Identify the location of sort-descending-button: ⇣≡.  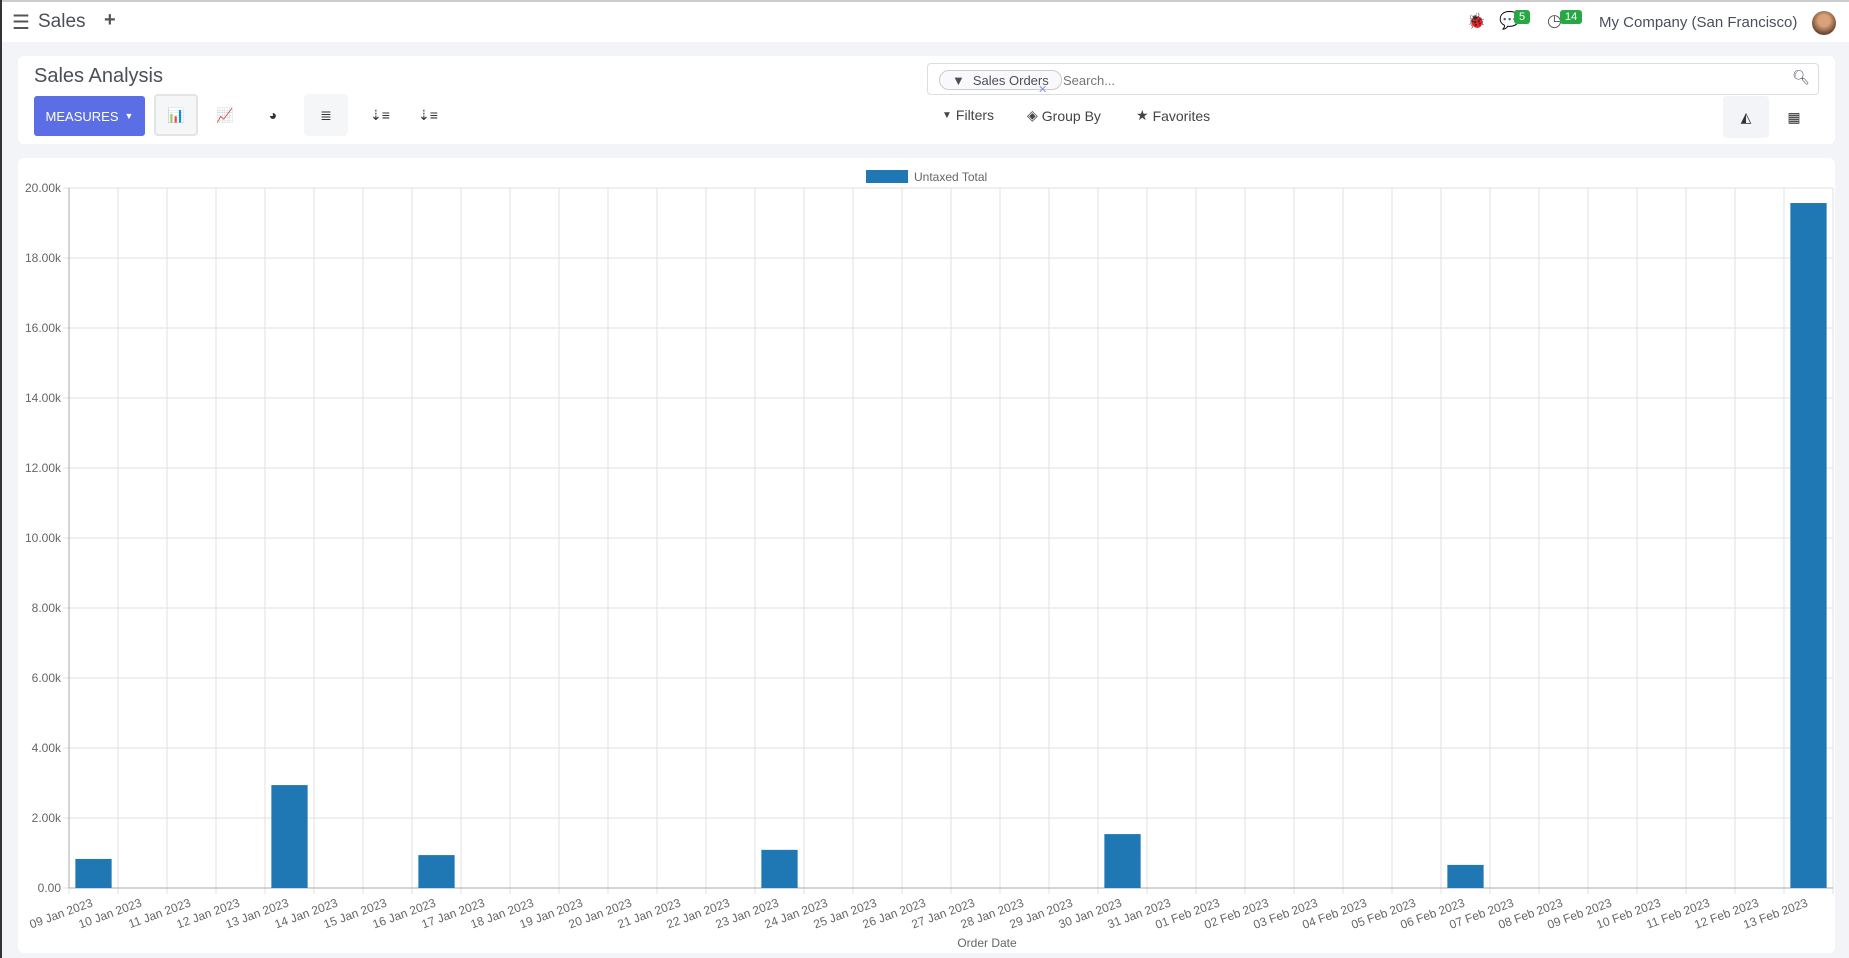
(380, 115).